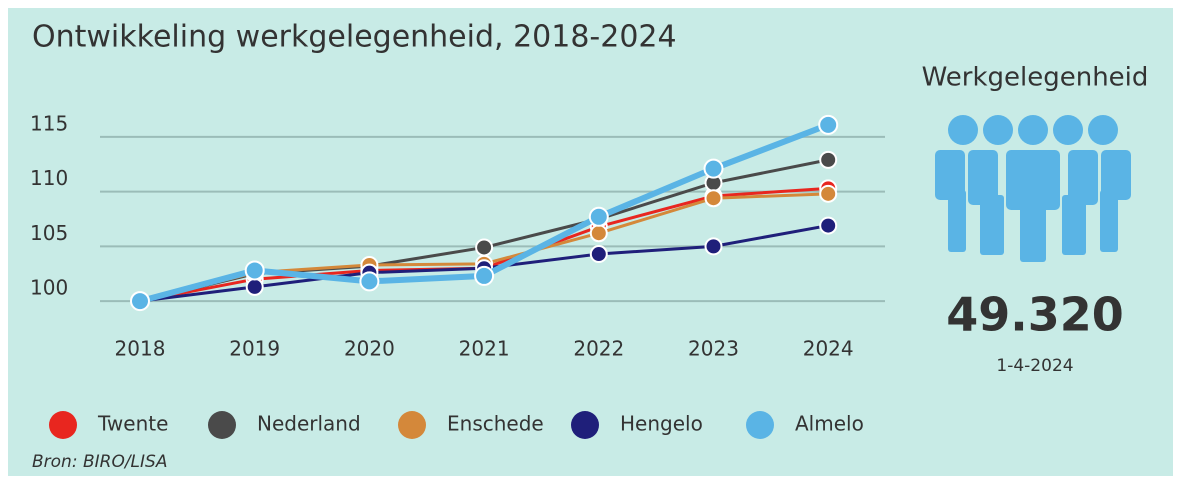 This screenshot has height=487, width=1181. Describe the element at coordinates (598, 349) in the screenshot. I see `x-tick-label: 2022` at that location.